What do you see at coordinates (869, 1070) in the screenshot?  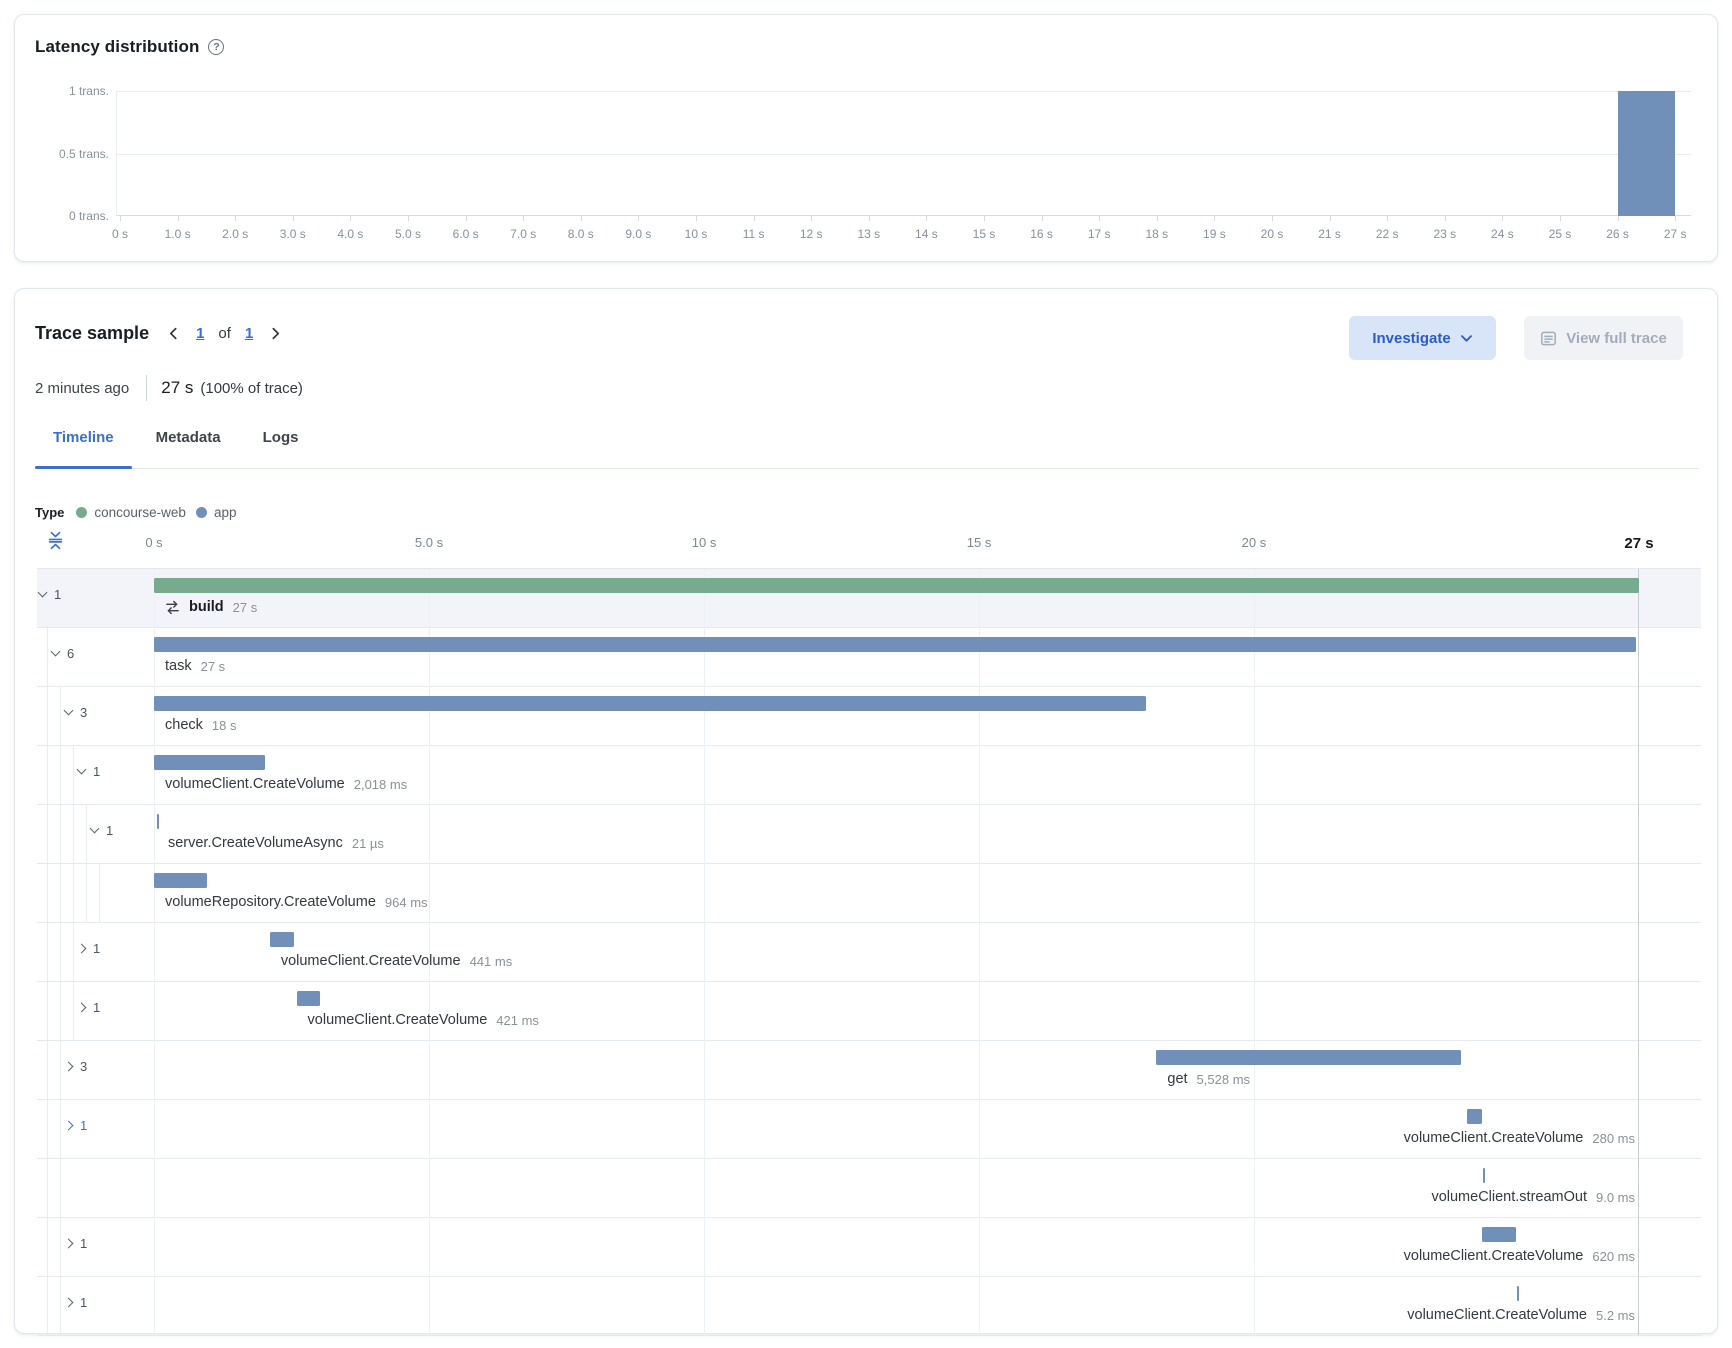 I see `waterfall-span-row: 3 get 5,528 ms` at bounding box center [869, 1070].